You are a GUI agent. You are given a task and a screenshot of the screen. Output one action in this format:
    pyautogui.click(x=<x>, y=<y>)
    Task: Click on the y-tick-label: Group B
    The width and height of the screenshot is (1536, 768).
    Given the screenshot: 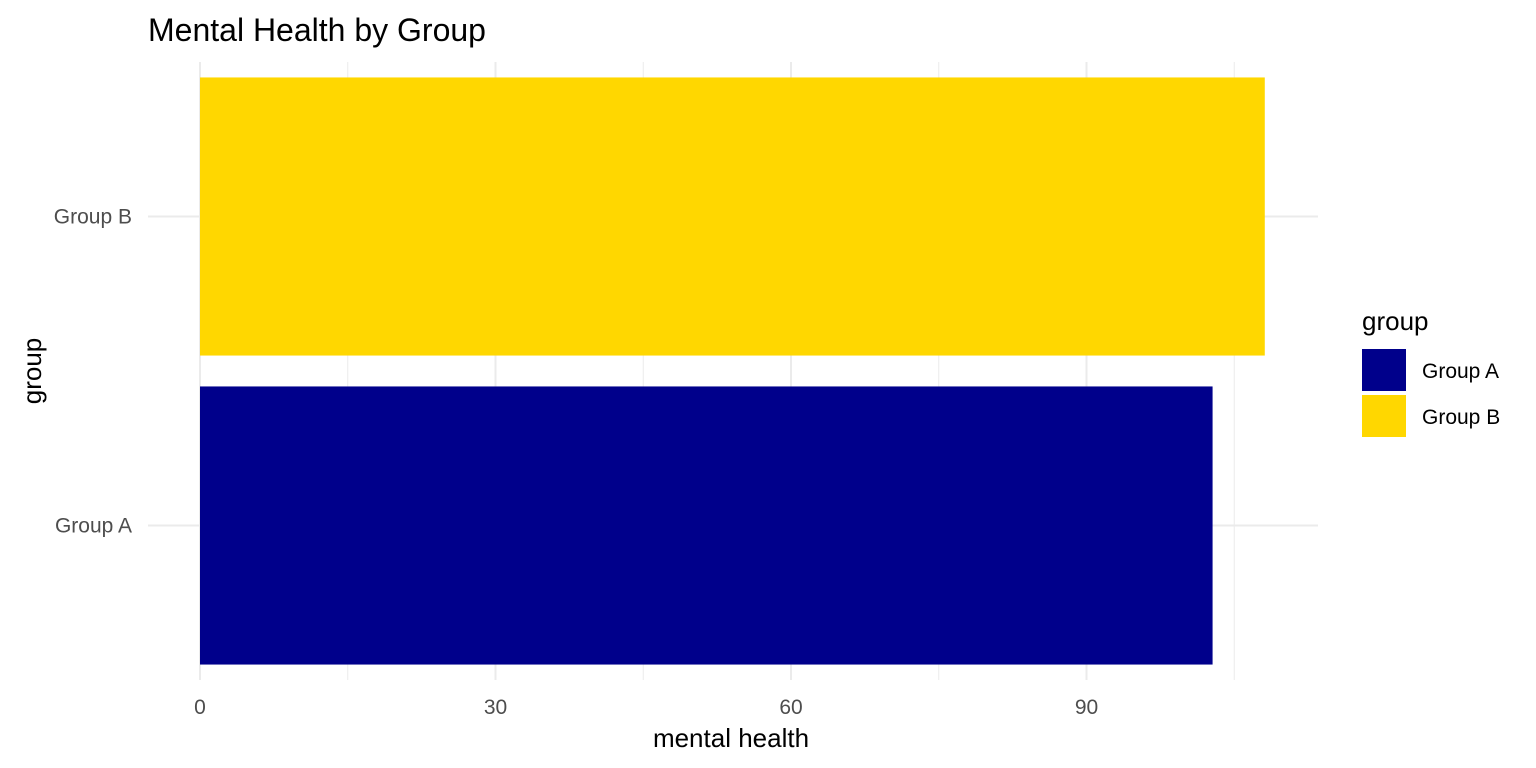 What is the action you would take?
    pyautogui.click(x=93, y=217)
    